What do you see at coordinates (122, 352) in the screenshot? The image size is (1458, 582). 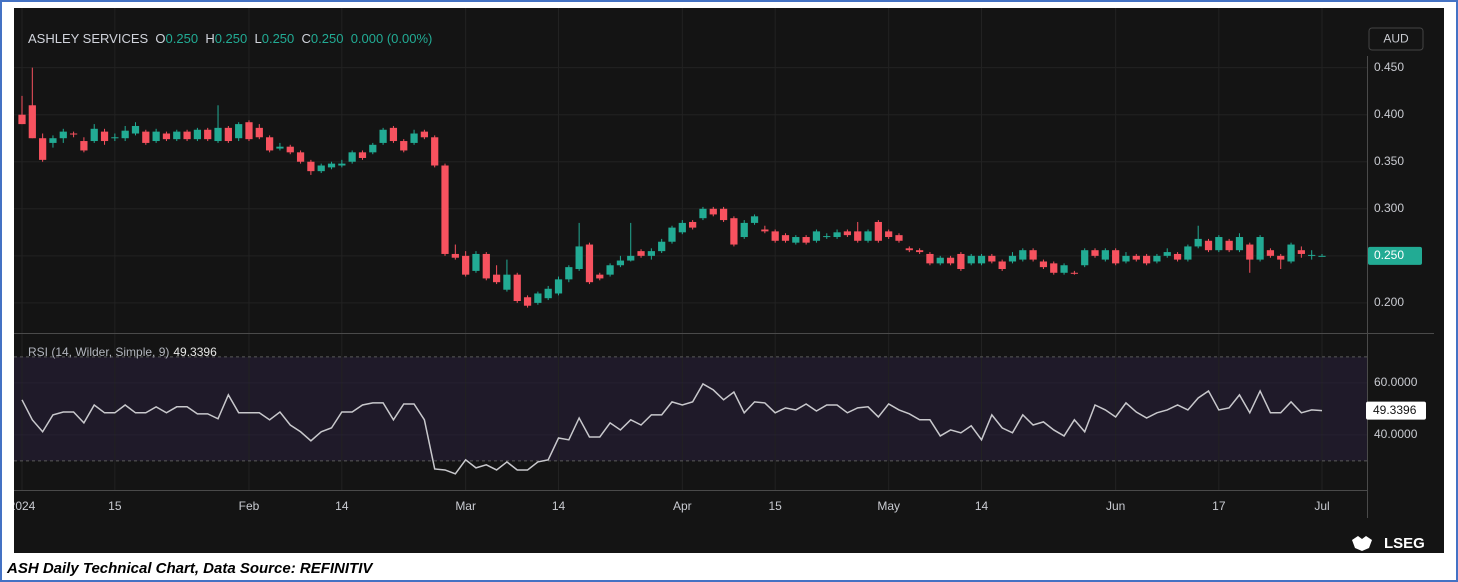 I see `rsi-header: RSI (14, Wilder, Simple, 9) 49.3396` at bounding box center [122, 352].